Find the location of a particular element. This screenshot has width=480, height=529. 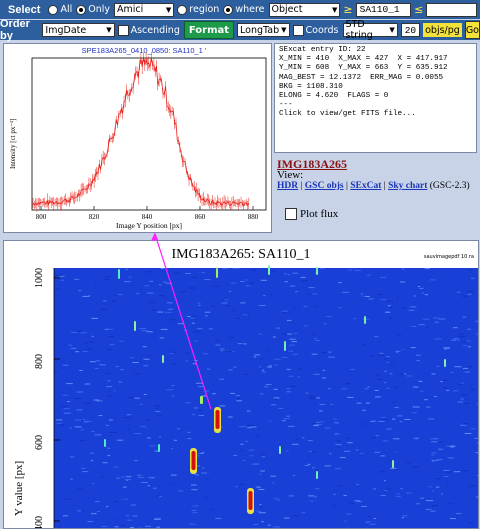

go-button: Go is located at coordinates (472, 30).